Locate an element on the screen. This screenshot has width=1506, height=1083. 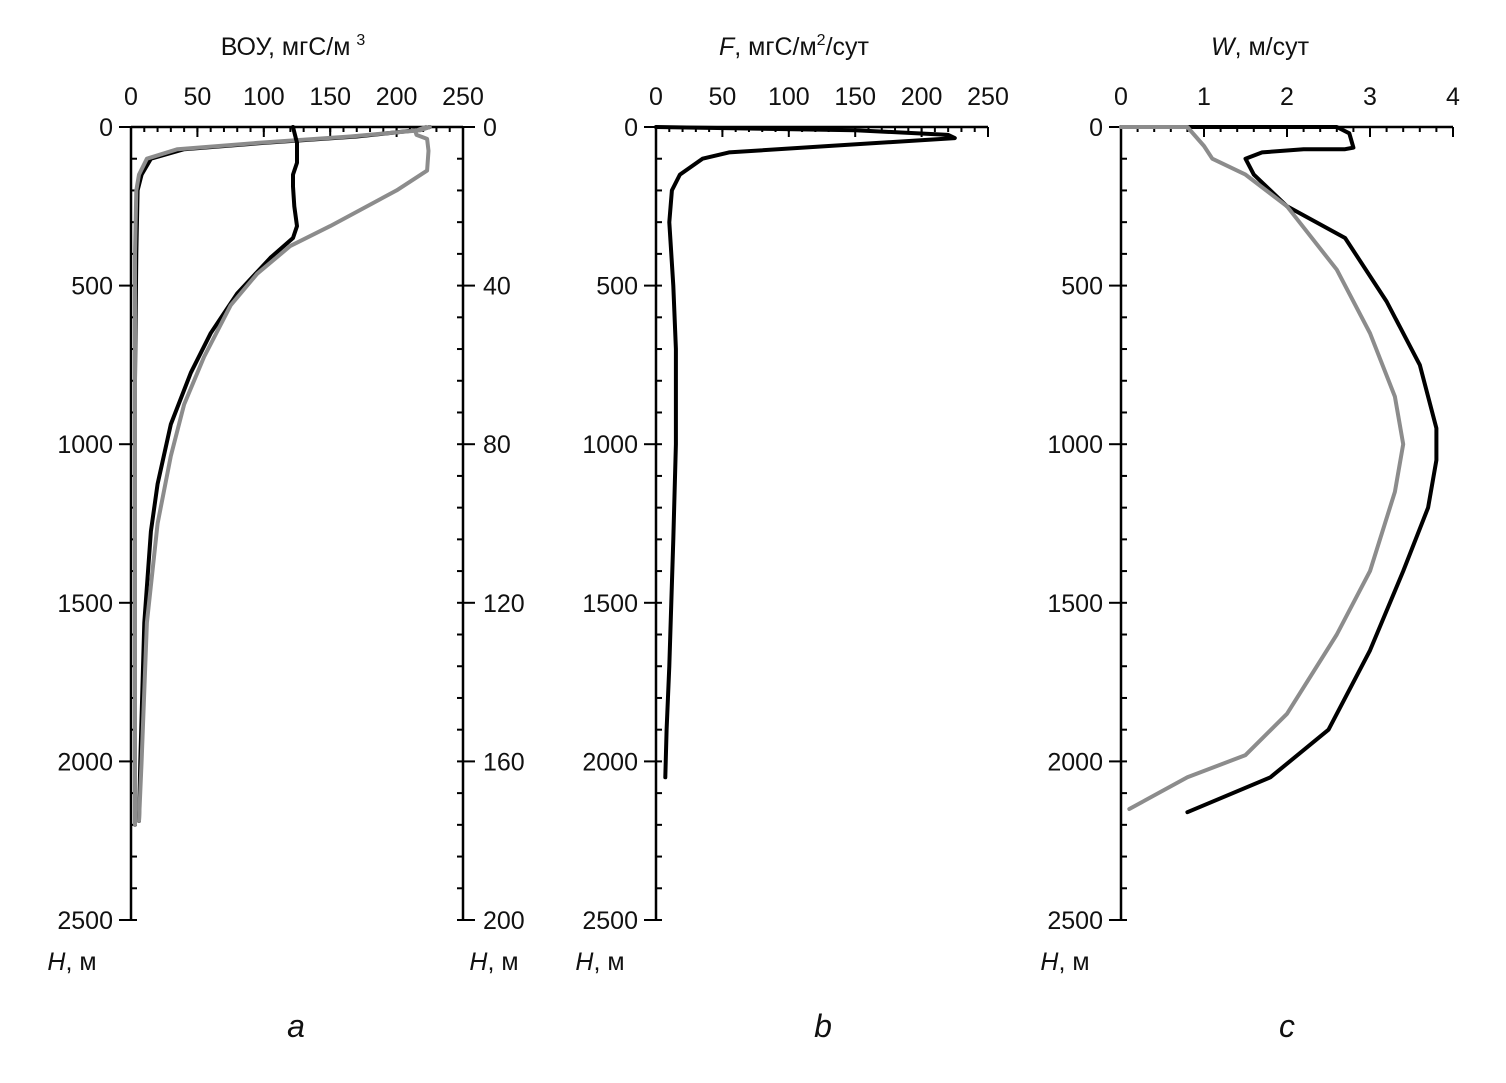
panel-b-x-tick-label: 0 is located at coordinates (656, 97).